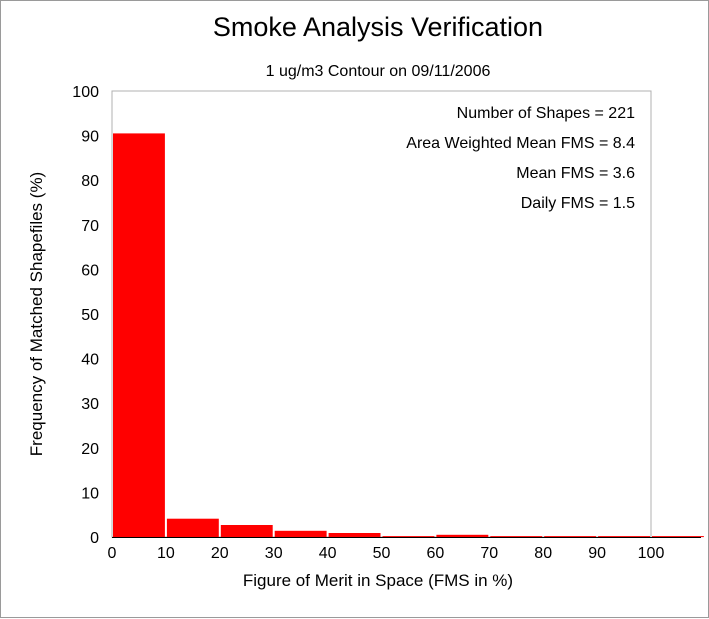 The width and height of the screenshot is (709, 619). Describe the element at coordinates (328, 553) in the screenshot. I see `x-tick-label: 40` at that location.